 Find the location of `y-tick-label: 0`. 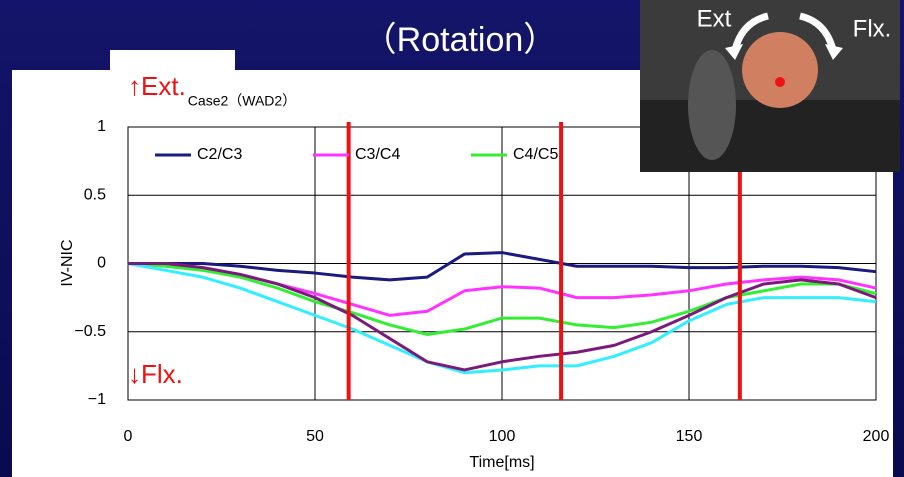

y-tick-label: 0 is located at coordinates (101, 263).